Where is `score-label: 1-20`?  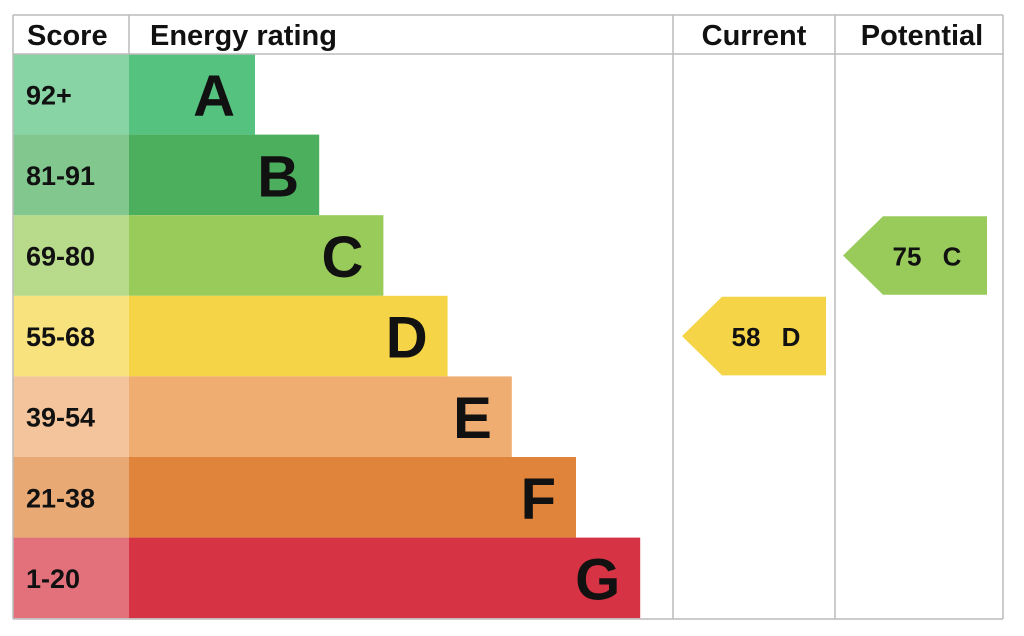 score-label: 1-20 is located at coordinates (53, 579).